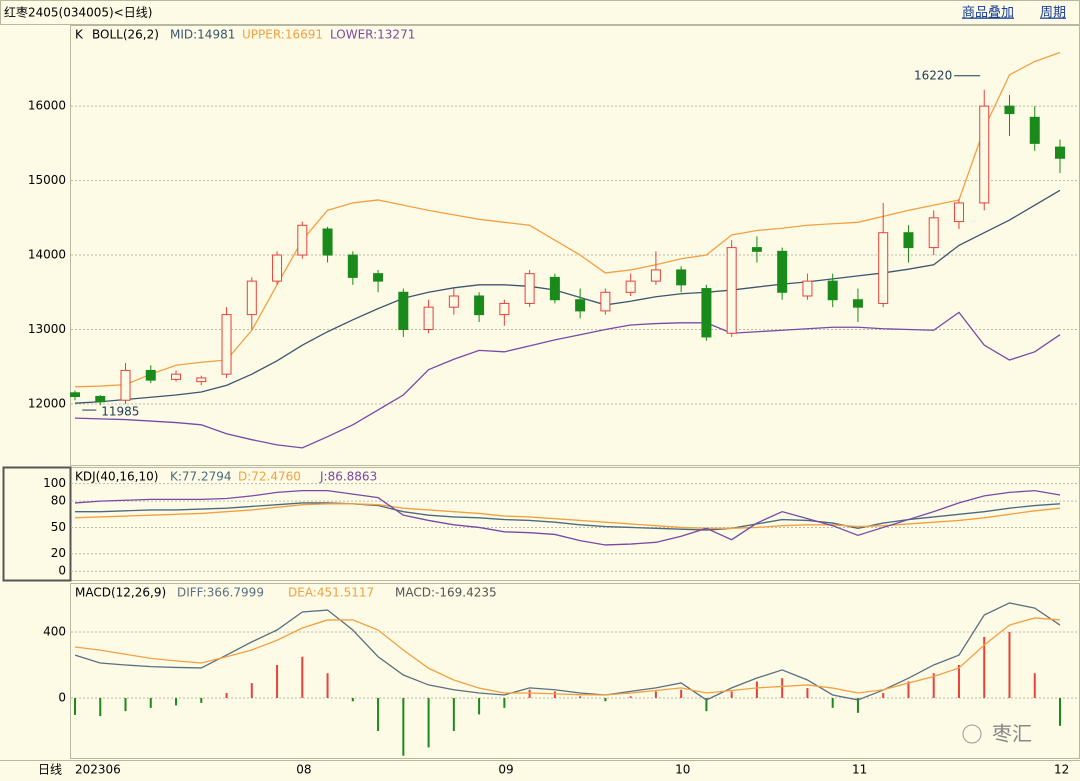 This screenshot has height=781, width=1080. Describe the element at coordinates (125, 35) in the screenshot. I see `indicator-name: BOLL(26,2)` at that location.